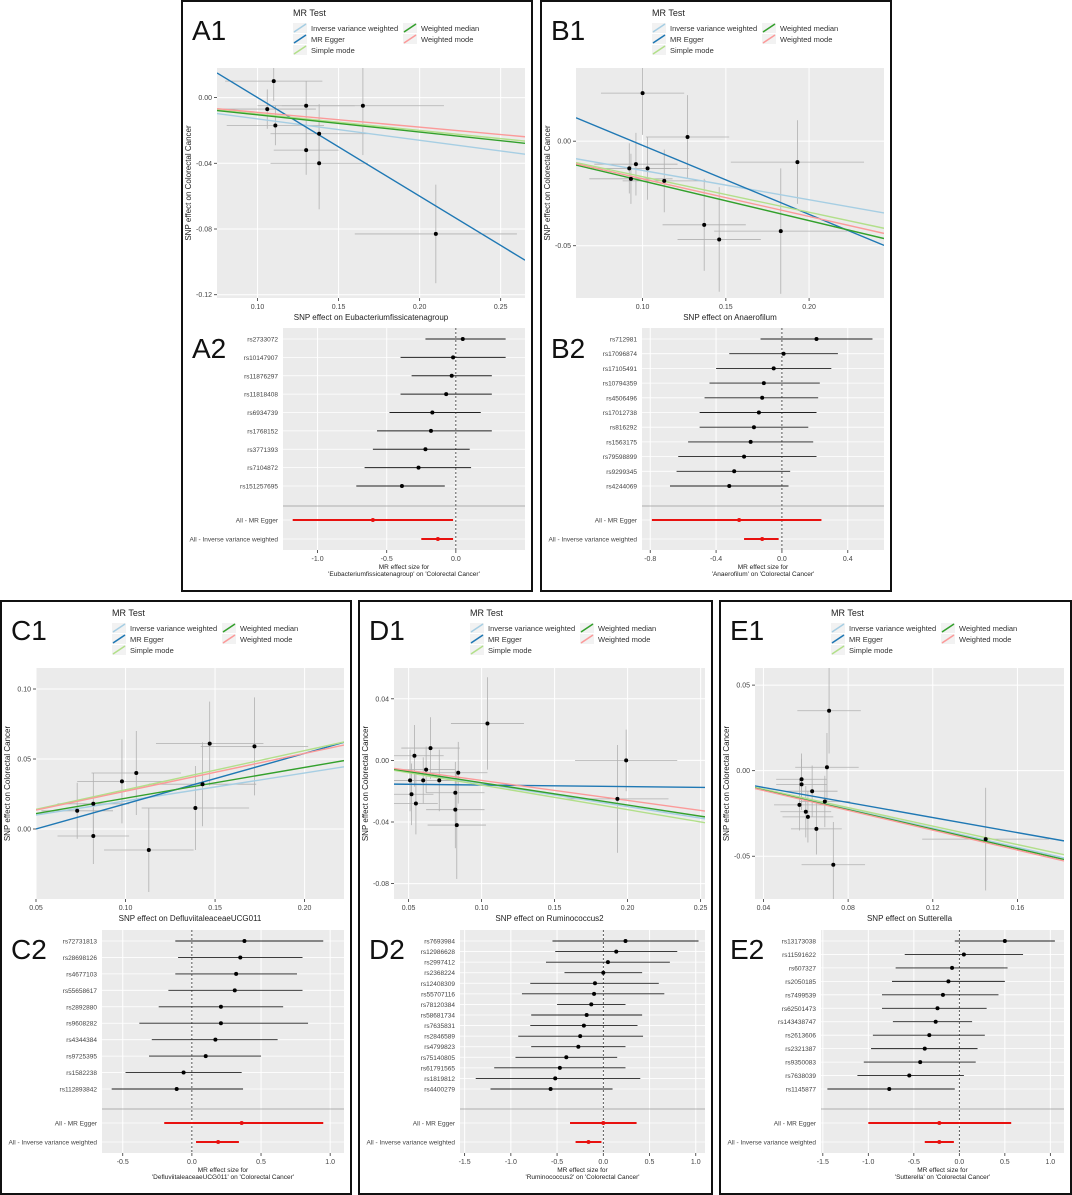  I want to click on forest-panel-bg, so click(582, 1041).